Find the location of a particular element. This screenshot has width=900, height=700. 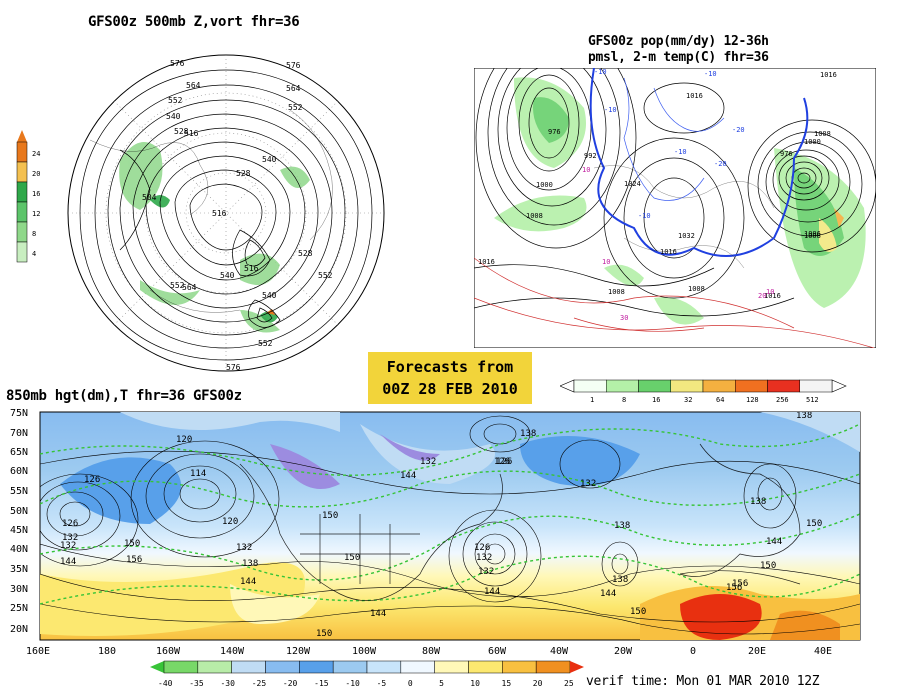

temp-colorbar-right-arrow is located at coordinates (577, 667).